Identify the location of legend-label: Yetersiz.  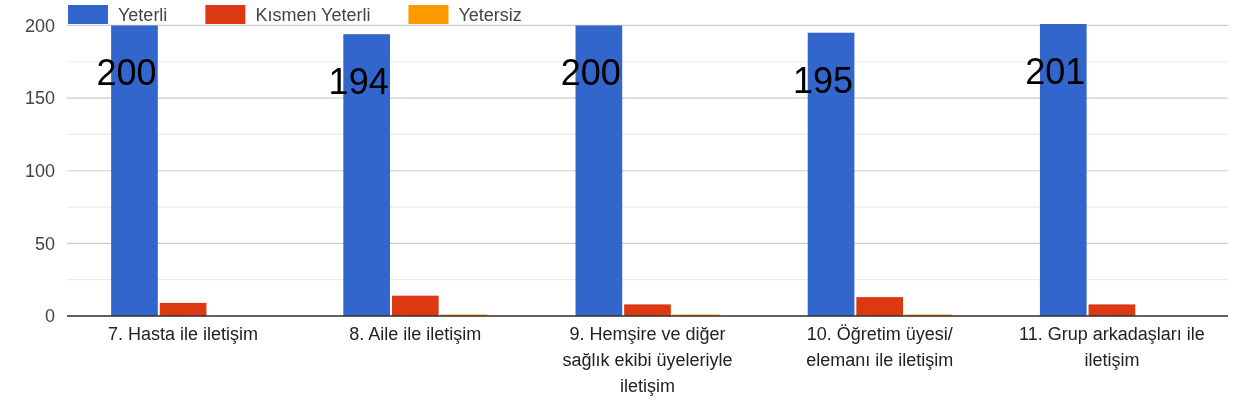
(490, 15).